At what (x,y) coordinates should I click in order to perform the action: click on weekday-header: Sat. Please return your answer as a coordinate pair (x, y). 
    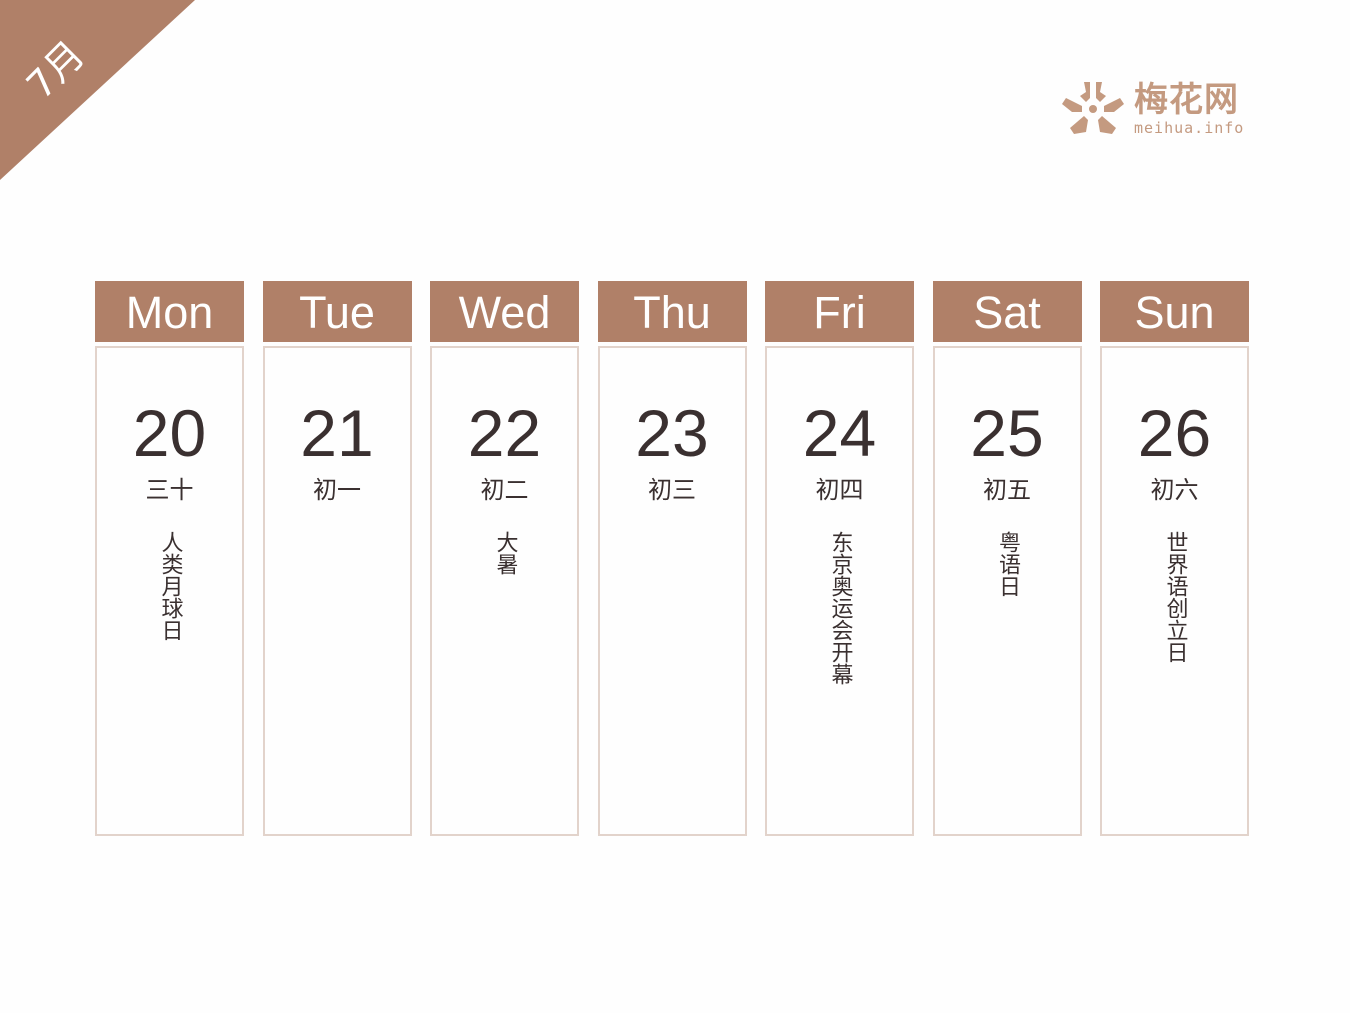
    Looking at the image, I should click on (1007, 311).